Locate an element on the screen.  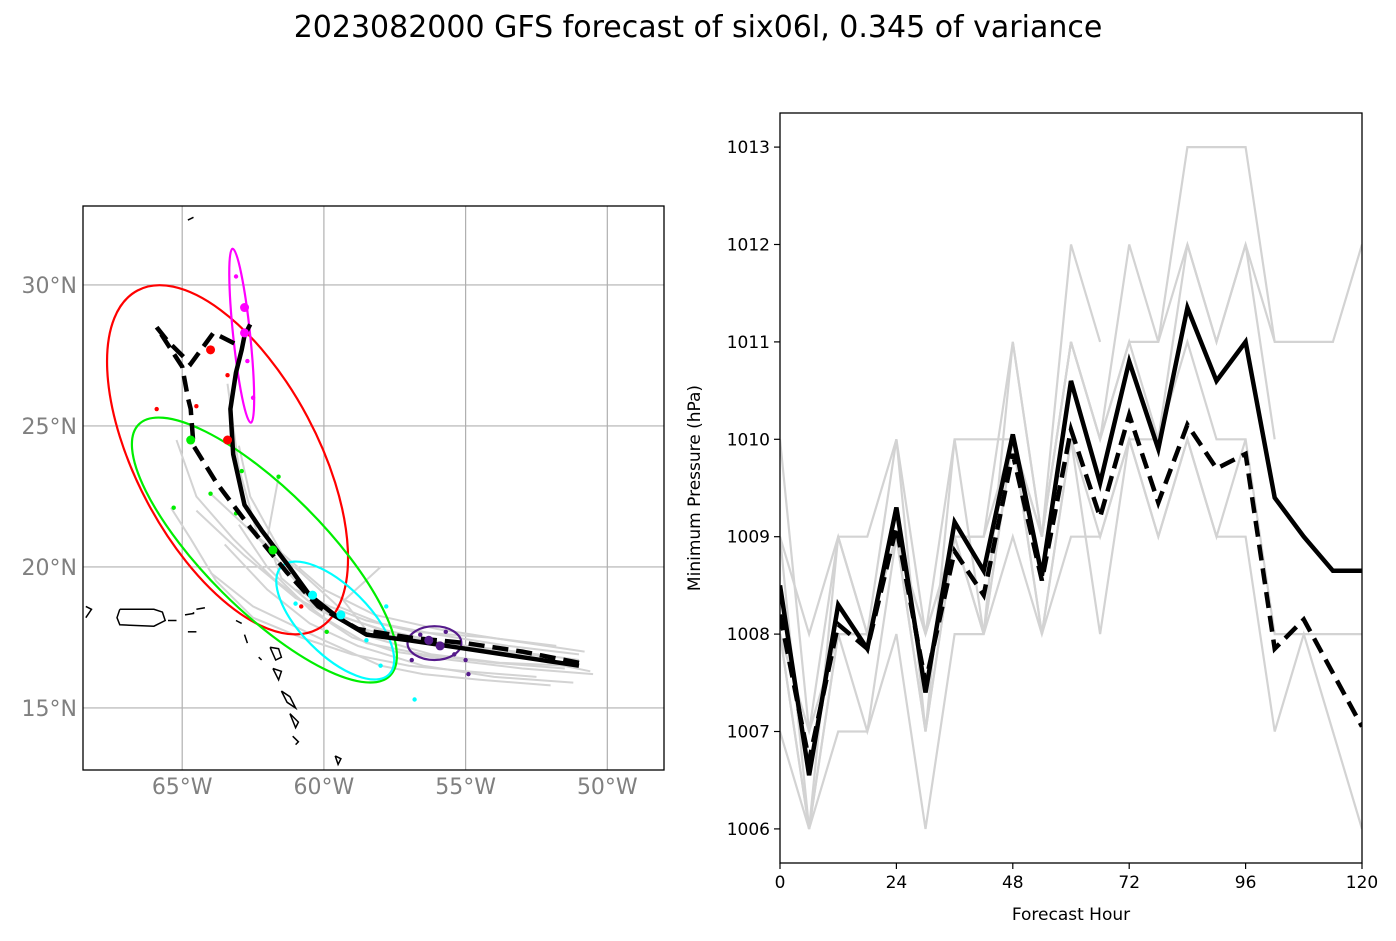
pressure-x-tick-label: 72 is located at coordinates (1129, 883).